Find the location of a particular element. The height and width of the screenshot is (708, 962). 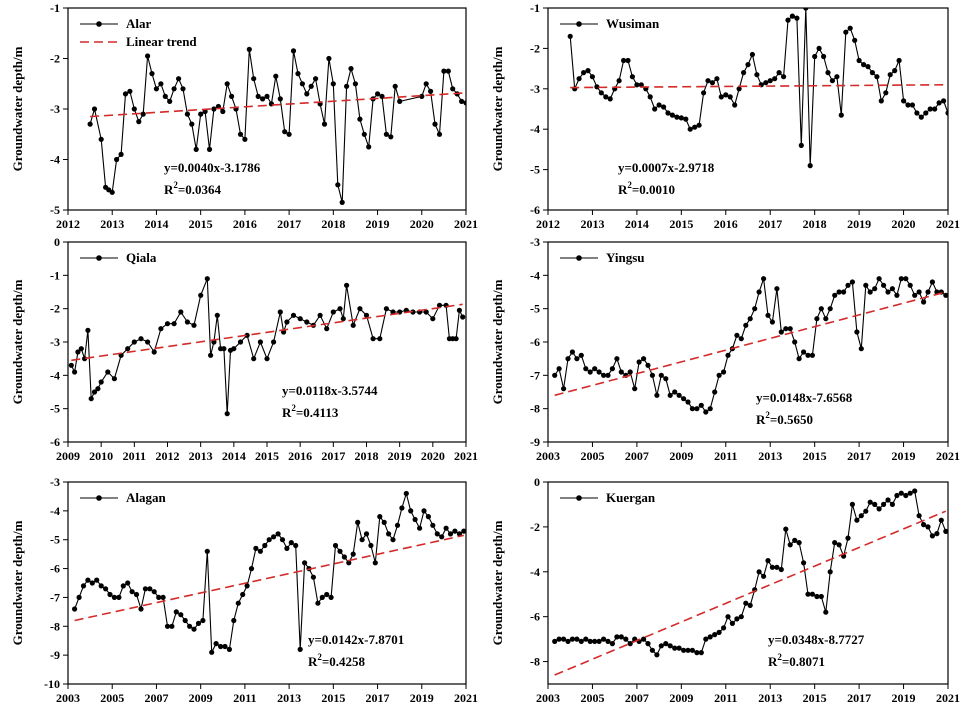

legend-series-label: Alar is located at coordinates (139, 23).